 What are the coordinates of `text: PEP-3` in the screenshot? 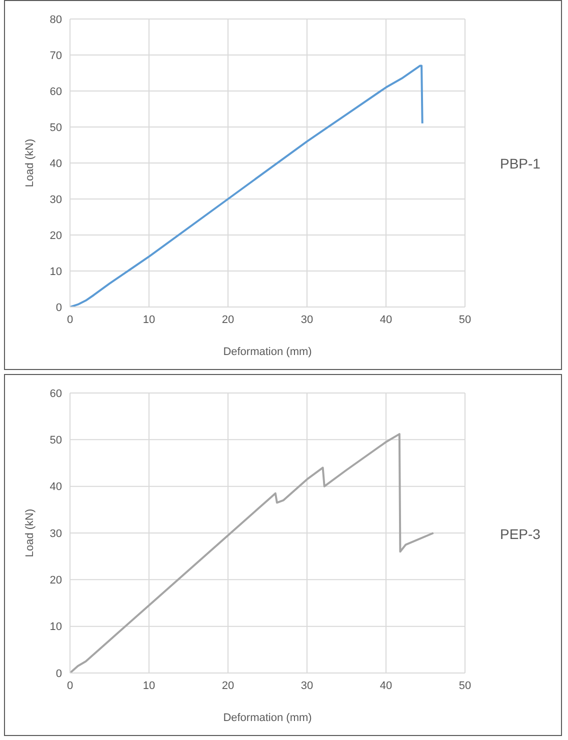 It's located at (520, 534).